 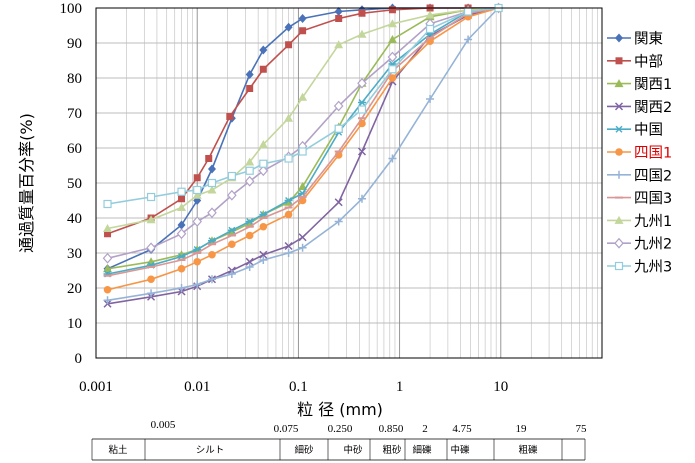 What do you see at coordinates (74, 184) in the screenshot?
I see `y-tick-label: 50` at bounding box center [74, 184].